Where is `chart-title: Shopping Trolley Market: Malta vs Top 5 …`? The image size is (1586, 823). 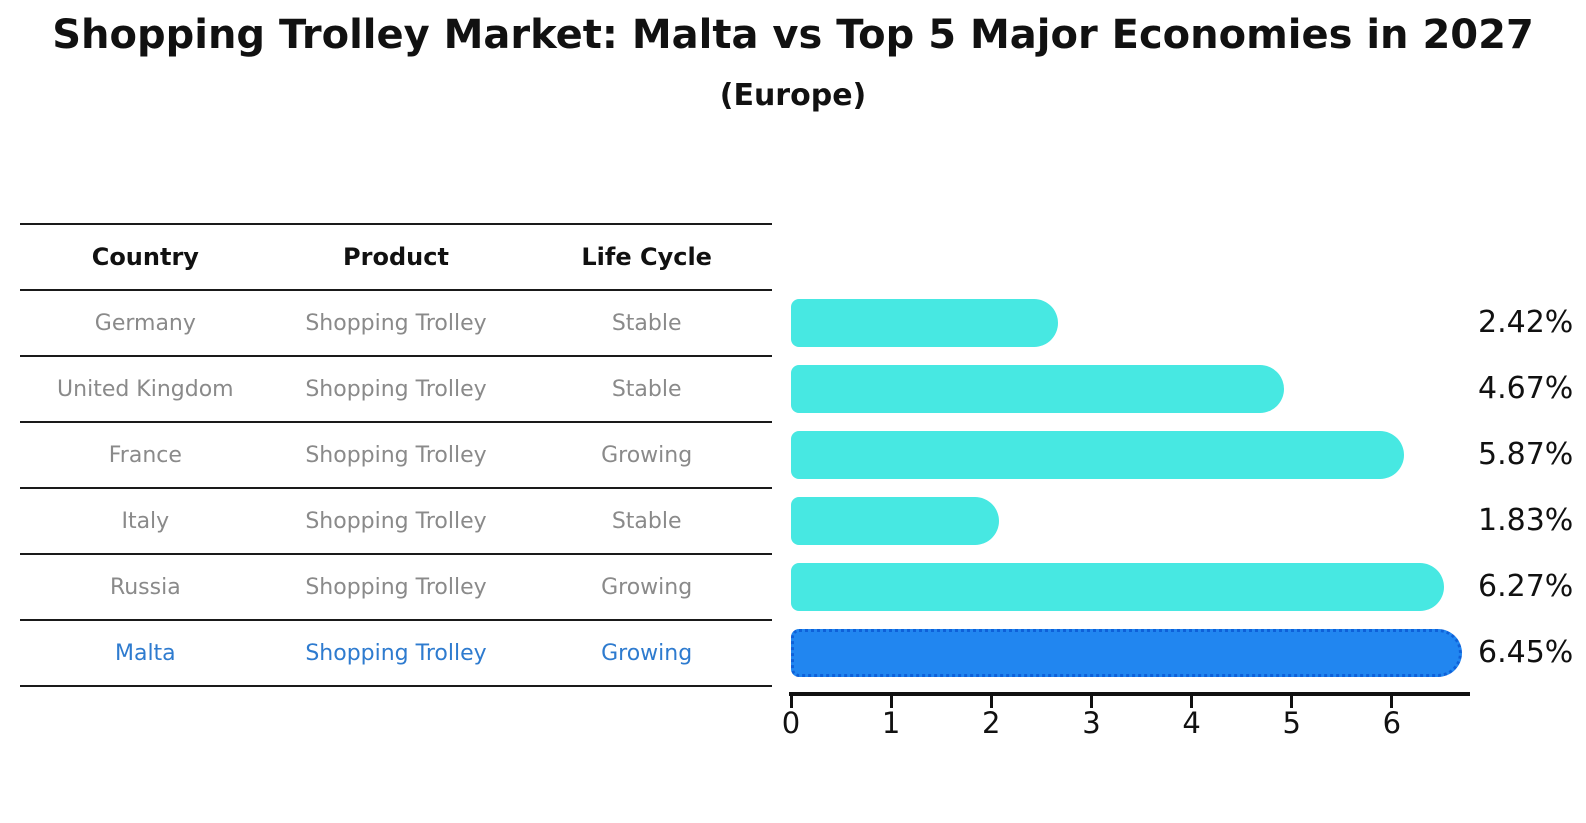 chart-title: Shopping Trolley Market: Malta vs Top 5 … is located at coordinates (793, 35).